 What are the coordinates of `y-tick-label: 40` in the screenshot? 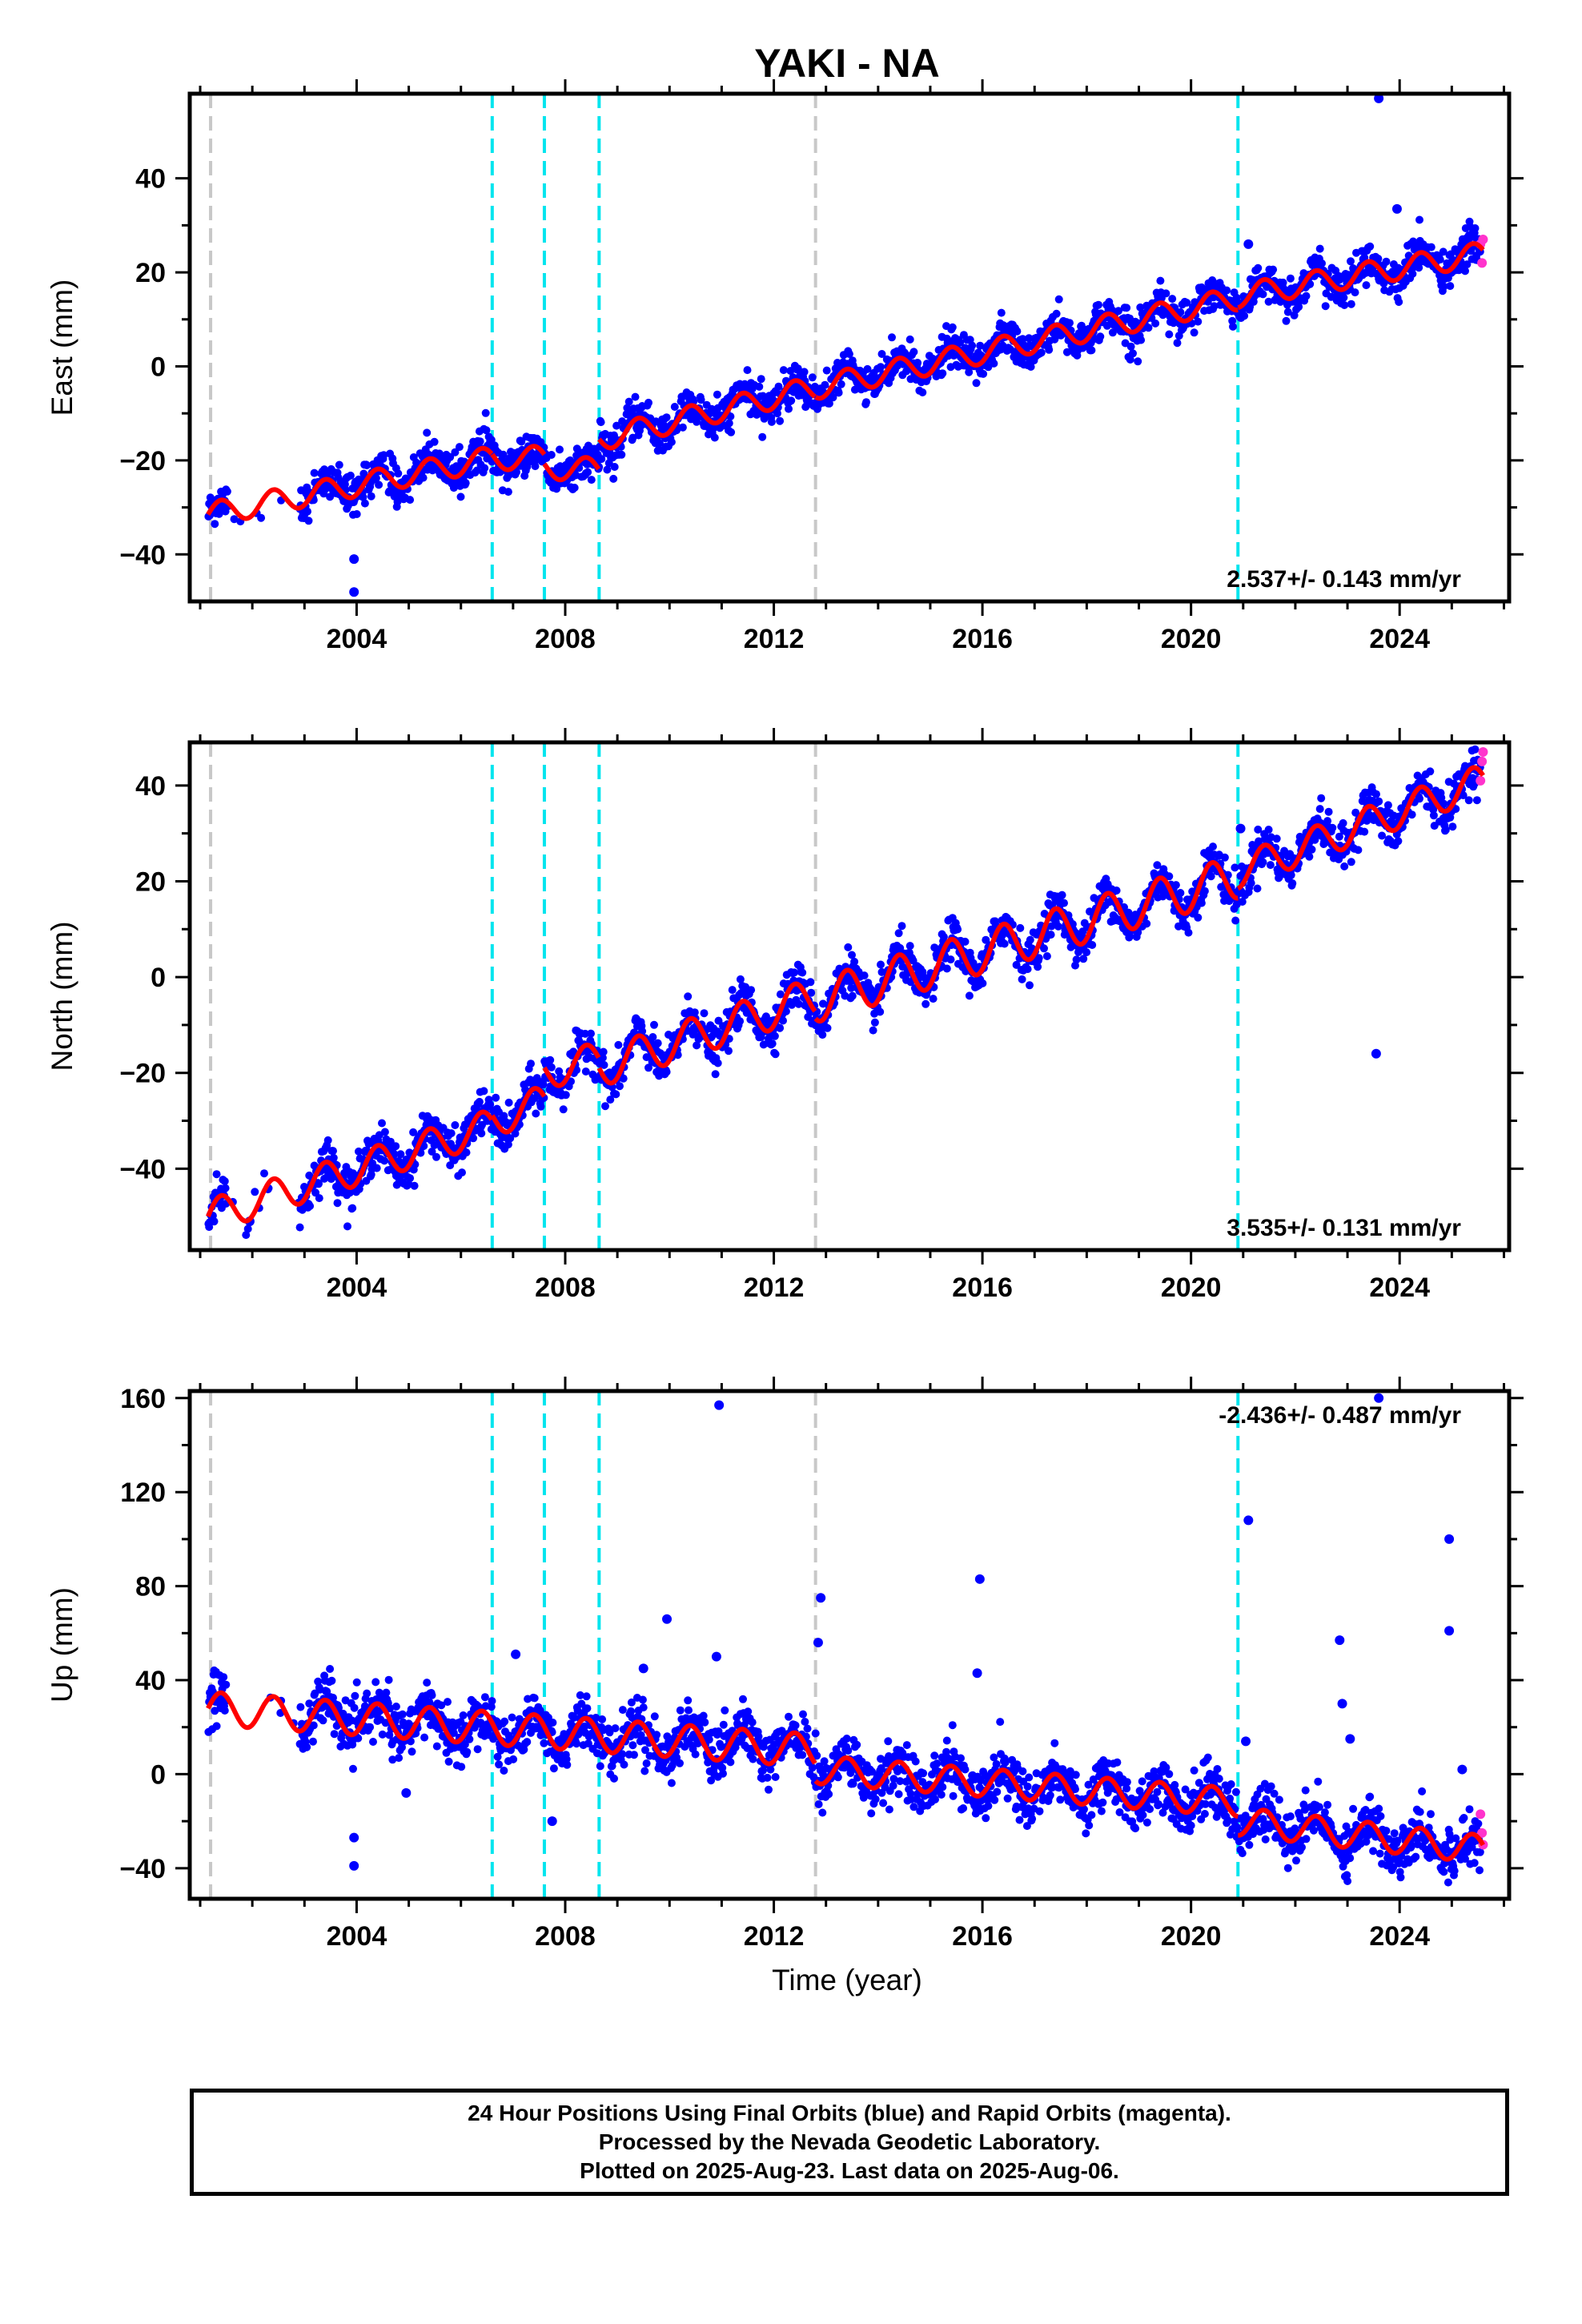 It's located at (151, 786).